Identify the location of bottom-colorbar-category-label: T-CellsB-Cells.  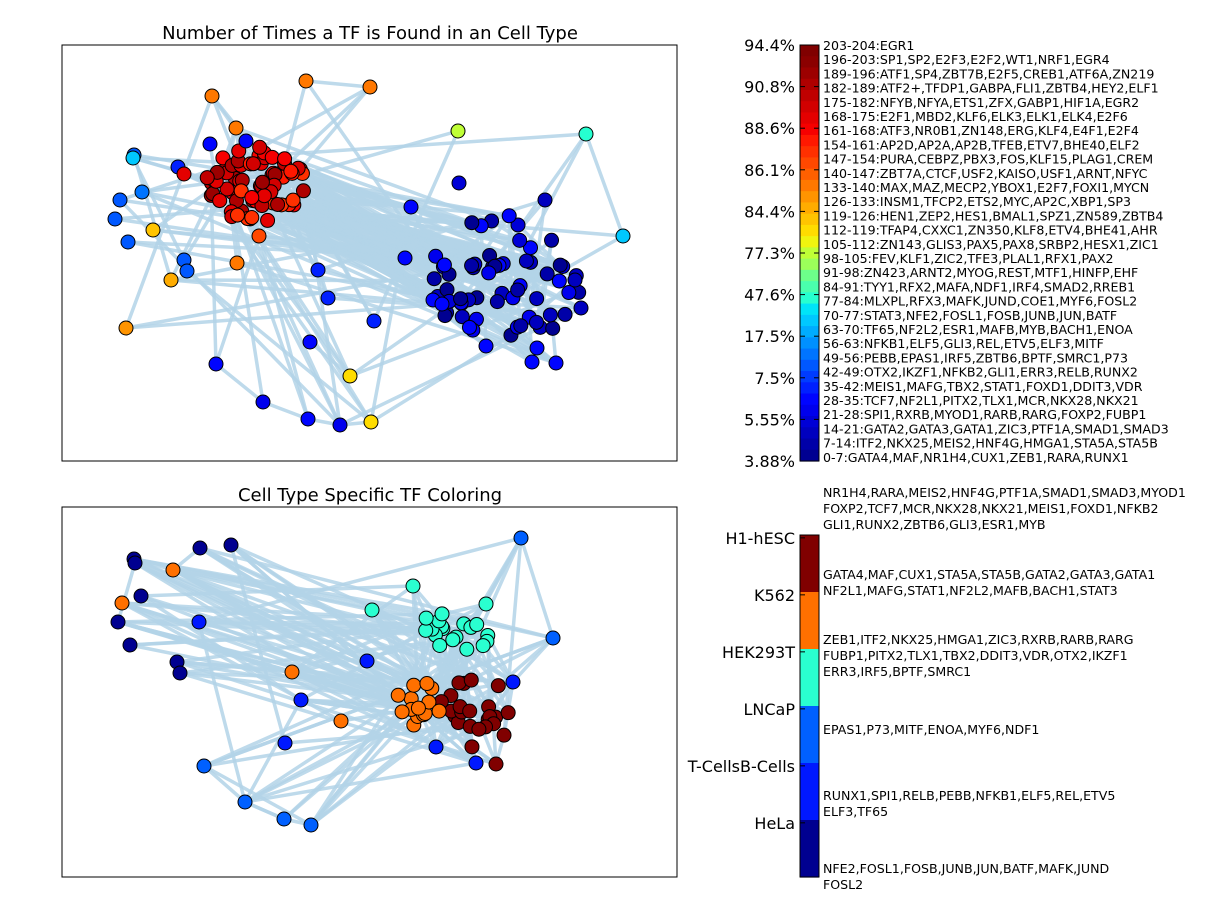
(741, 766).